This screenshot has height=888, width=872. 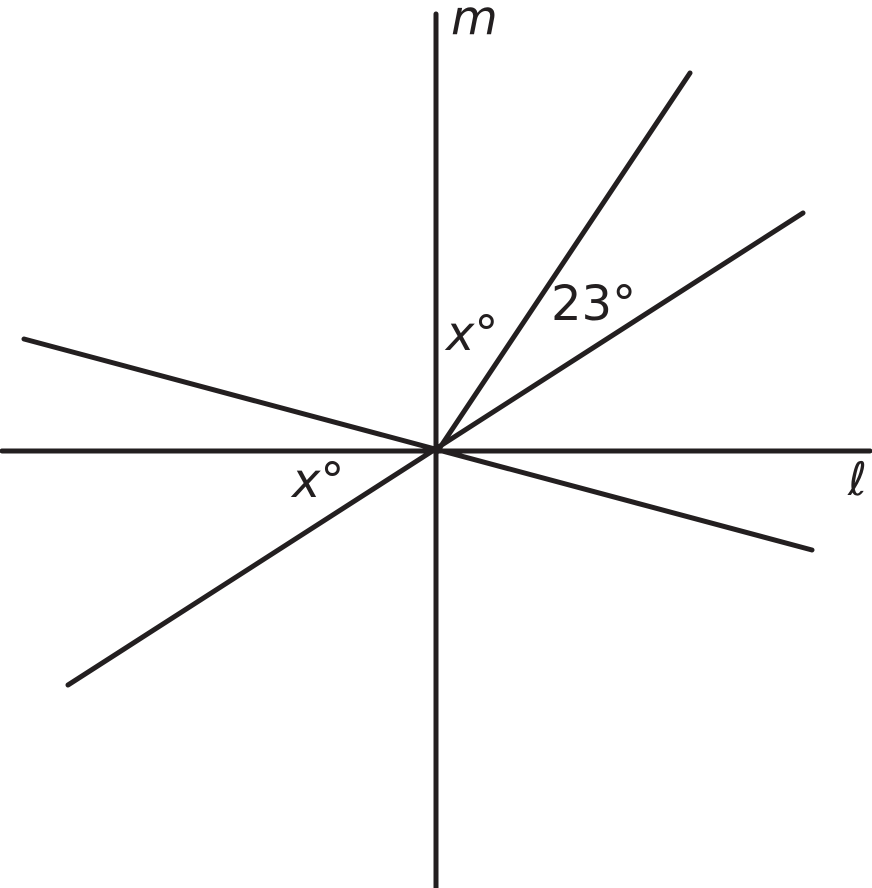 I want to click on ray-steep, so click(x=563, y=262).